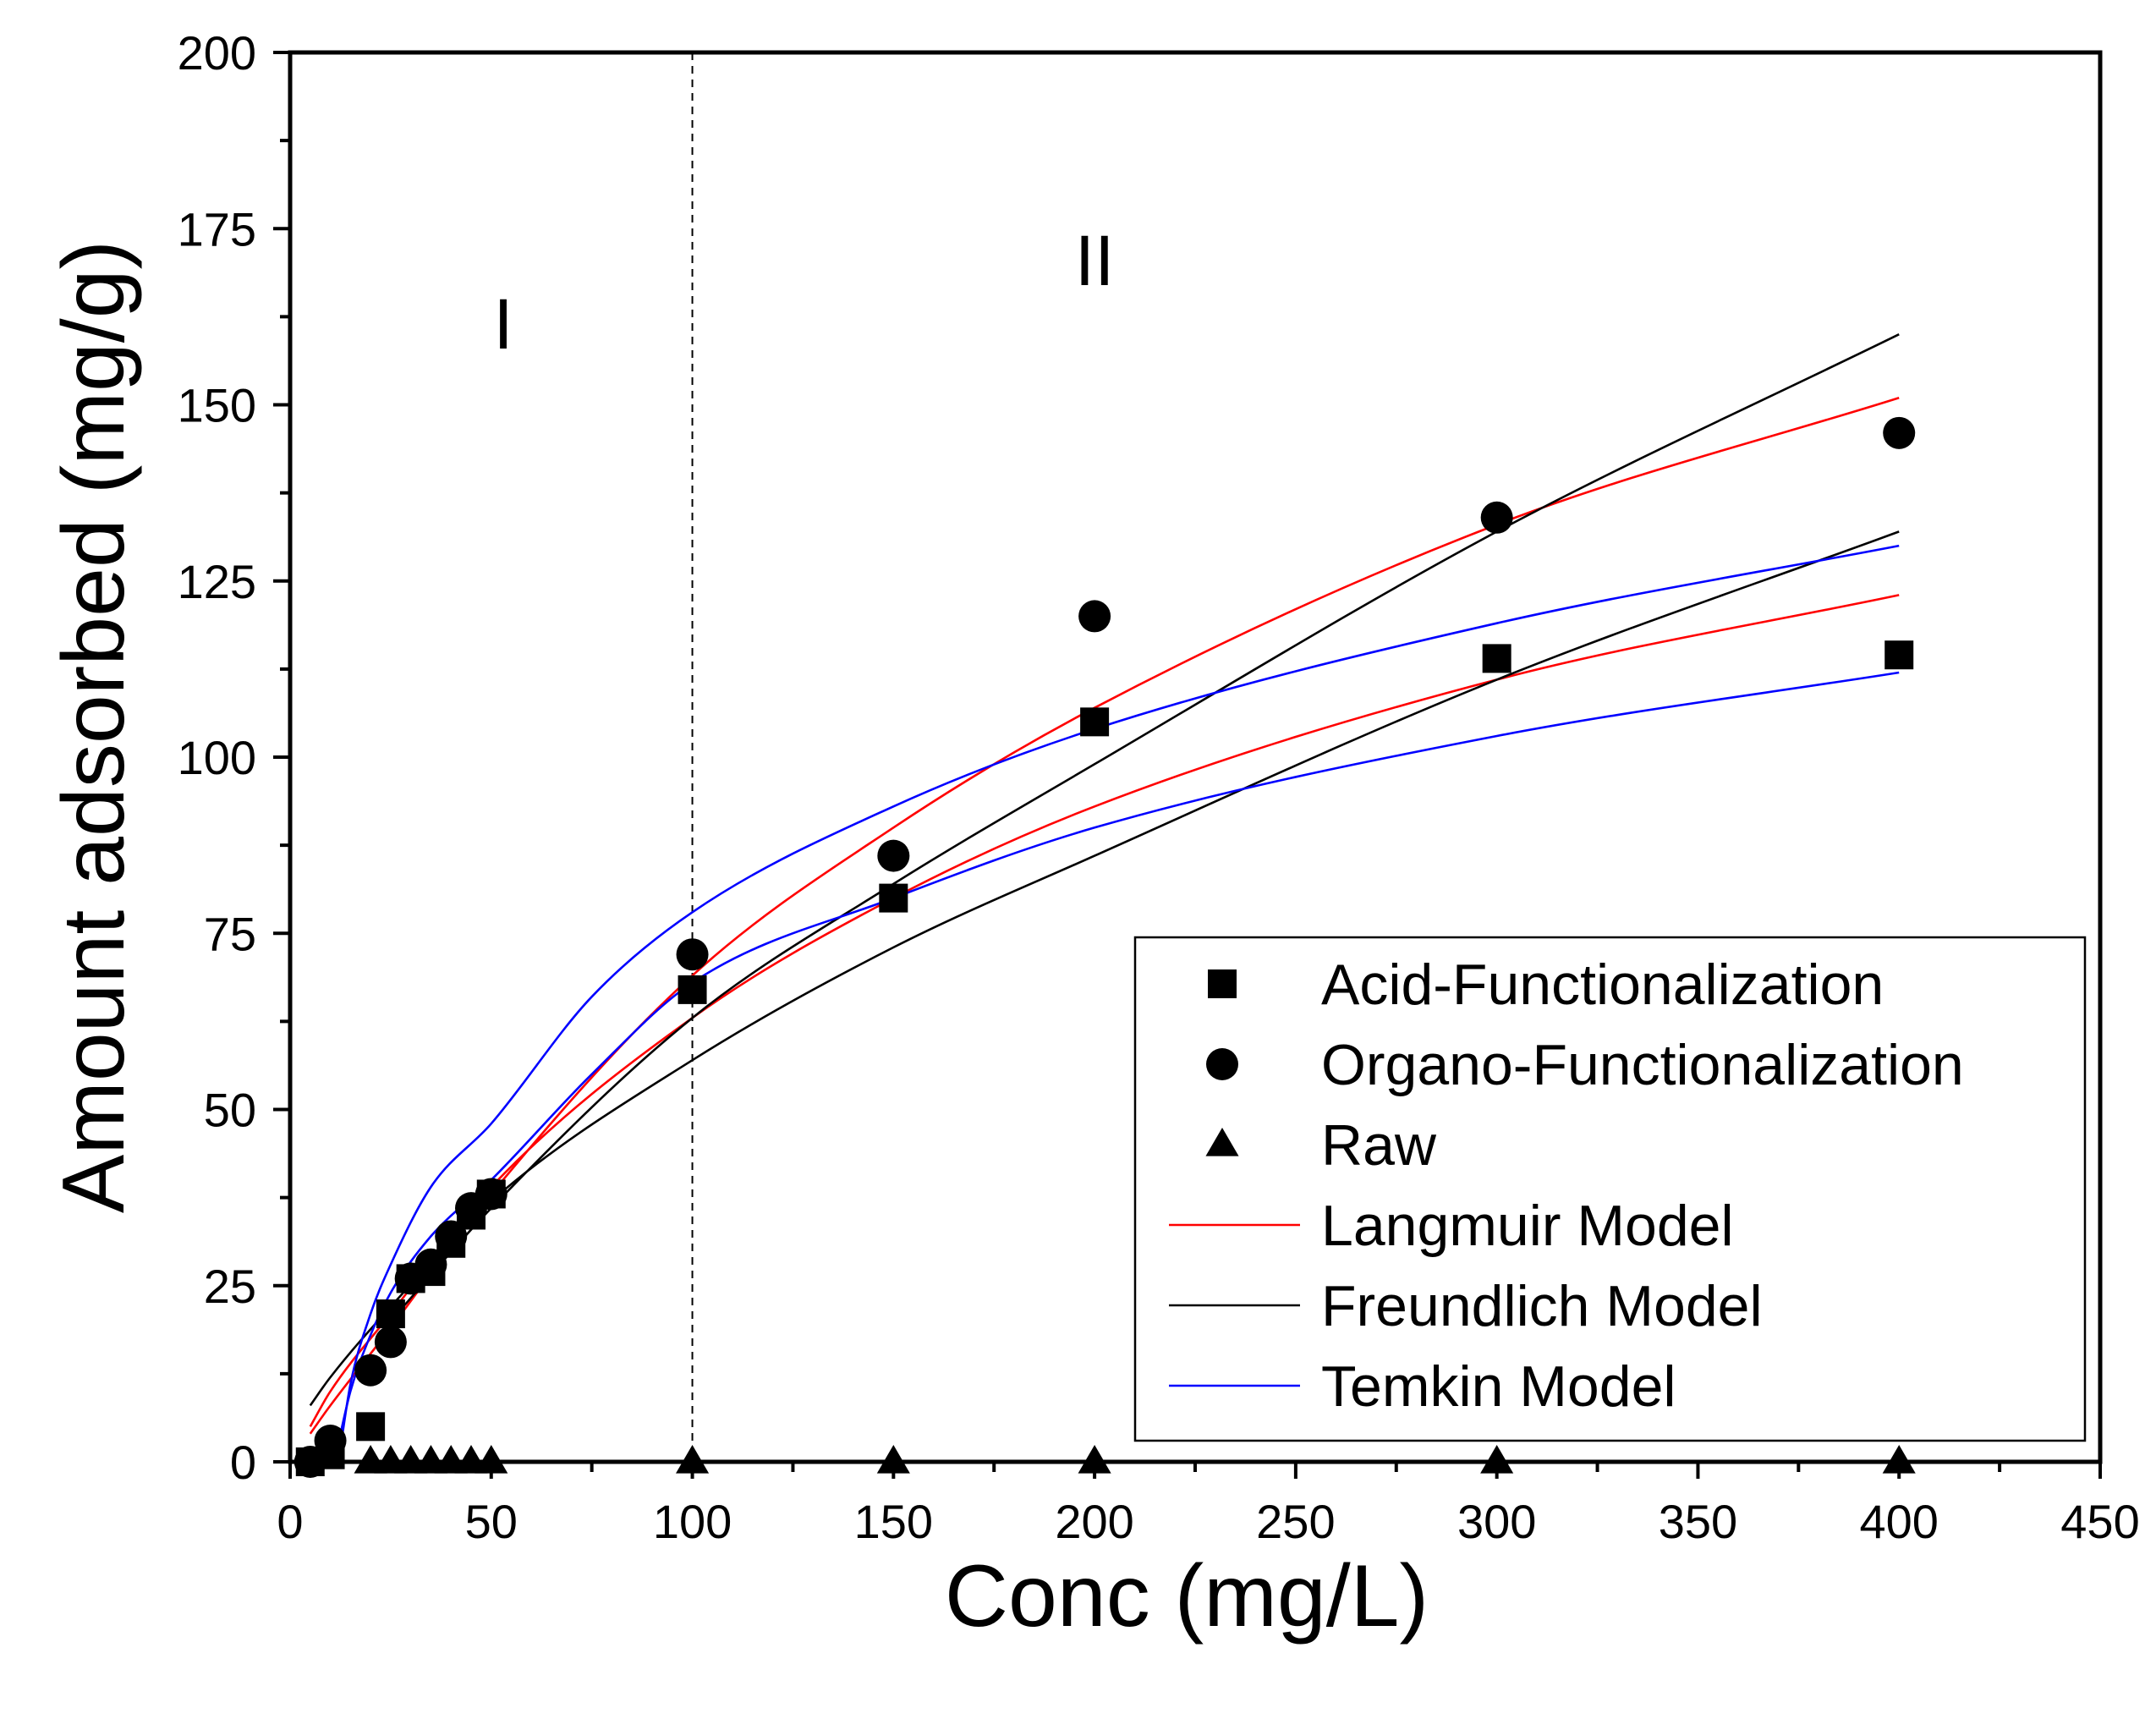 The width and height of the screenshot is (2156, 1730). What do you see at coordinates (1900, 1521) in the screenshot?
I see `x-tick-label: 400` at bounding box center [1900, 1521].